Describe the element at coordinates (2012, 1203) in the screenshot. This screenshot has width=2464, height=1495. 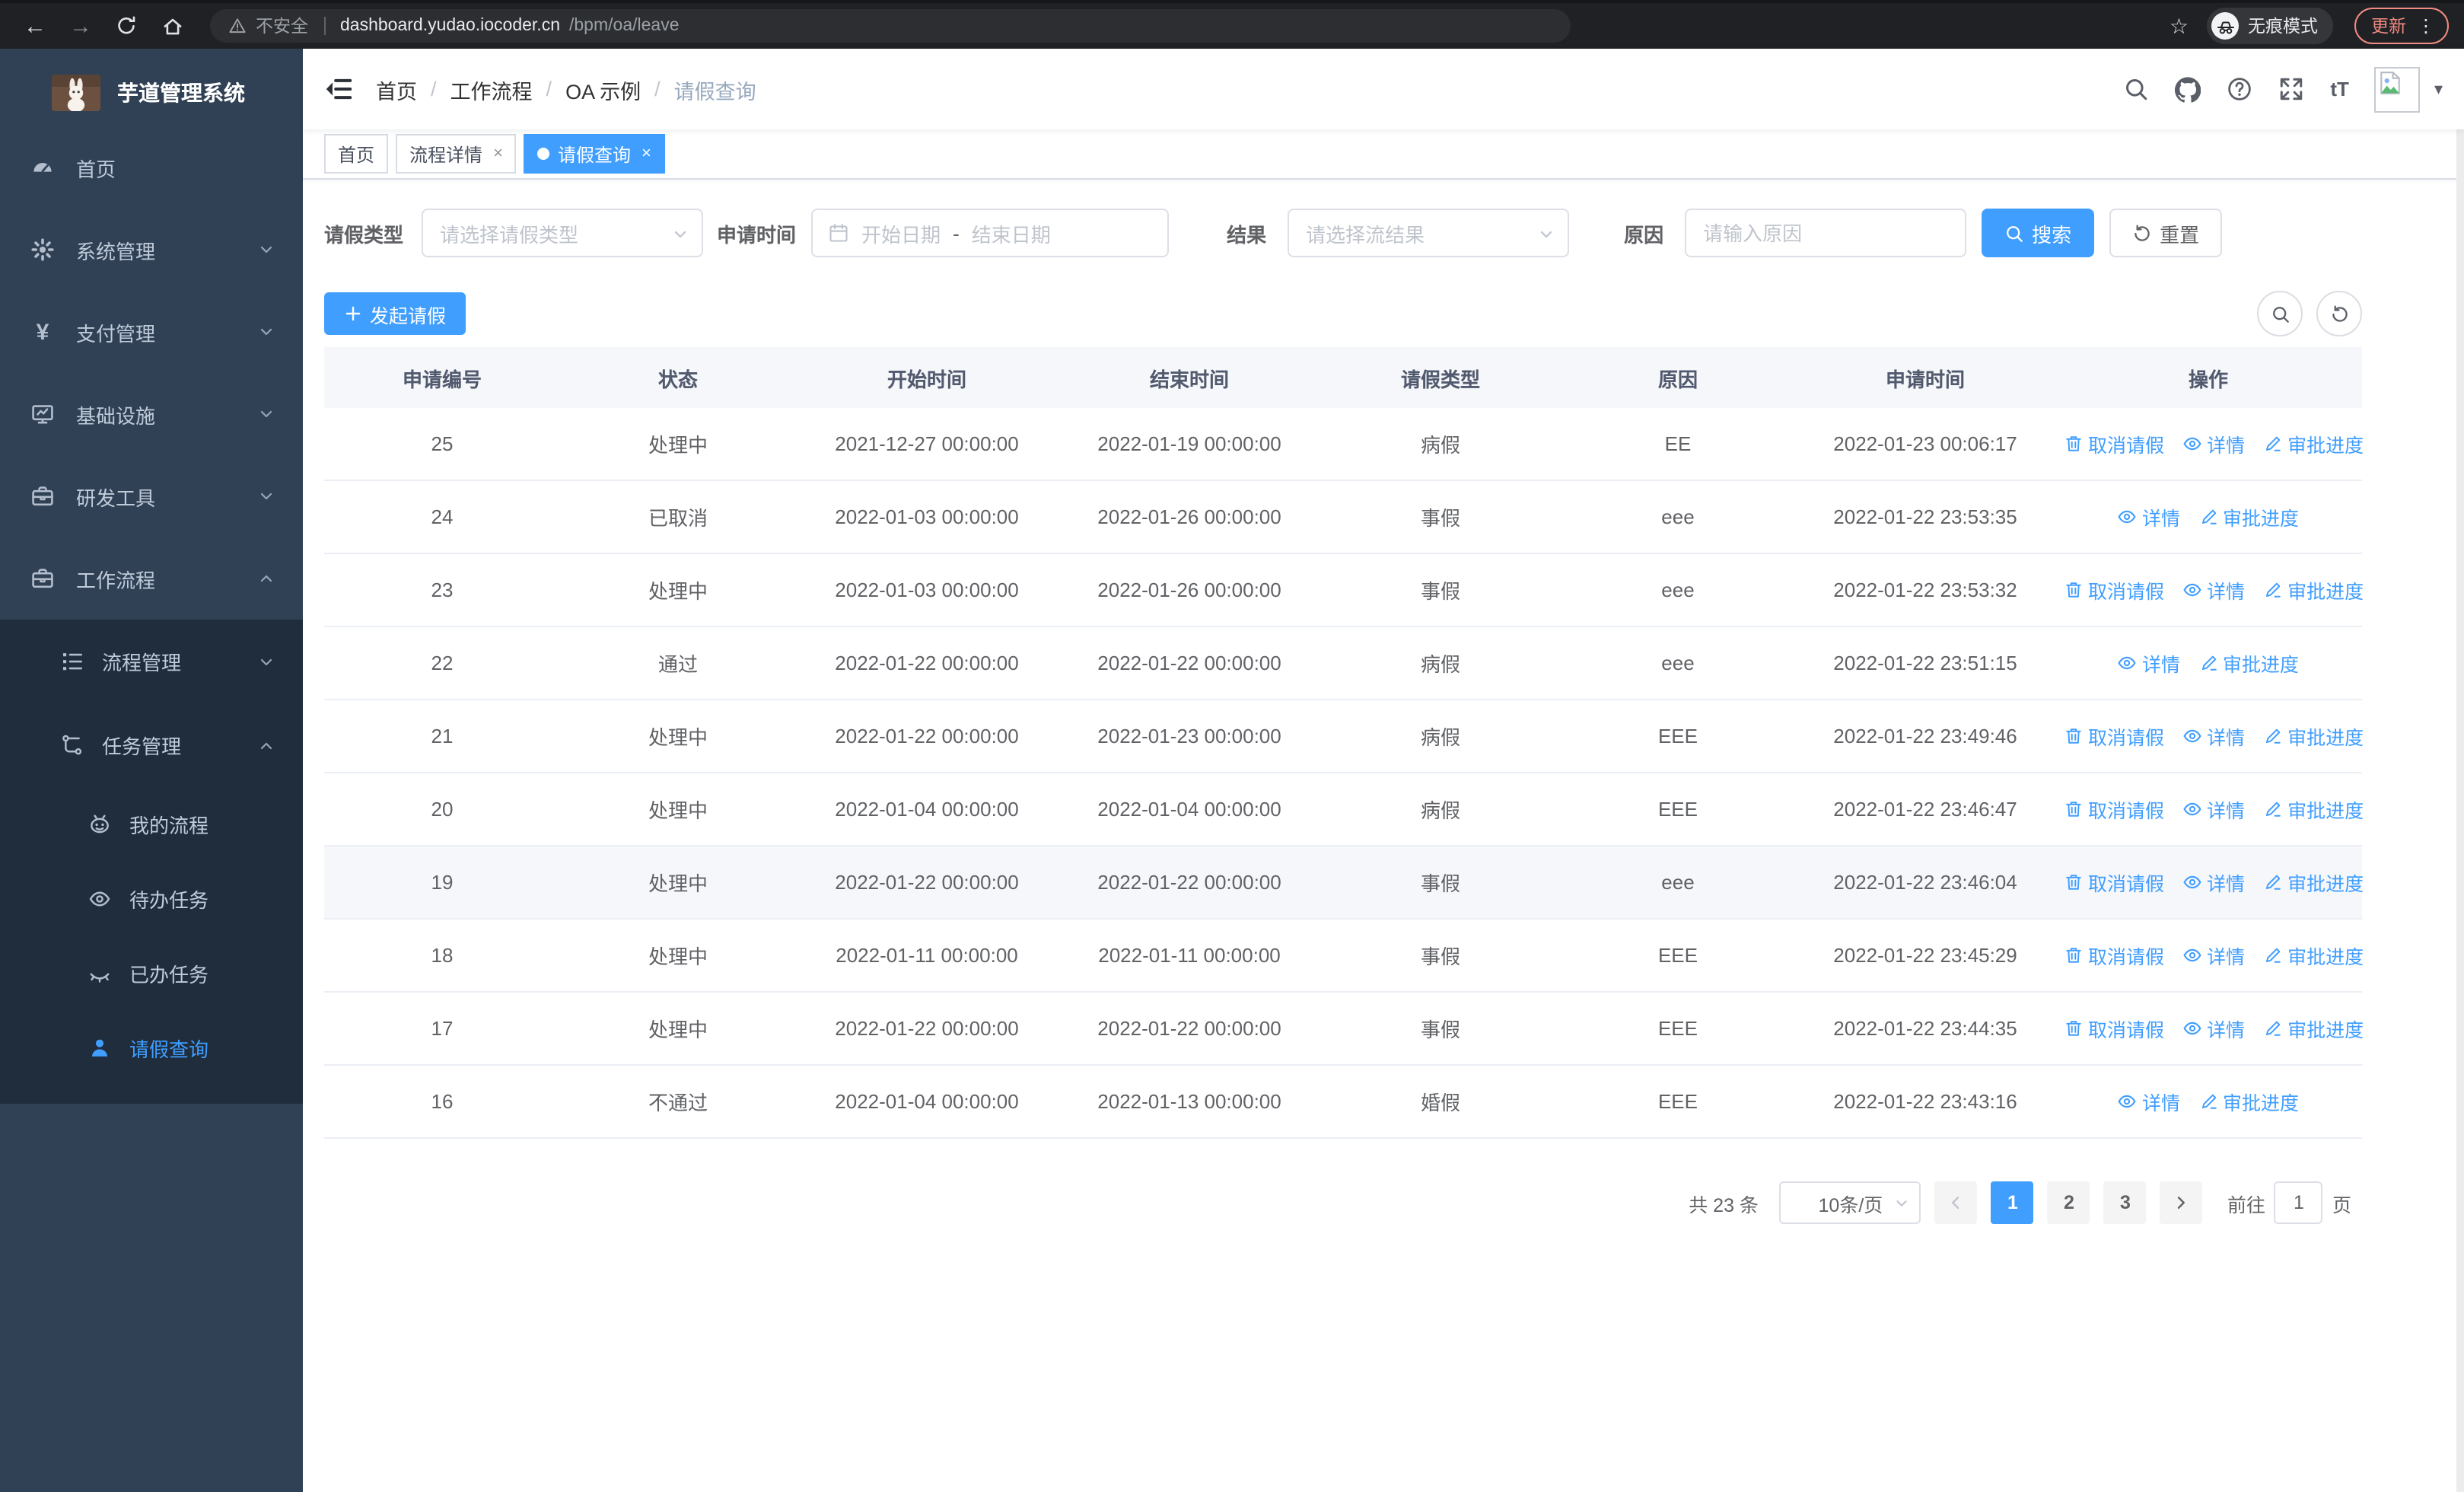
I see `page-button-1: 1` at that location.